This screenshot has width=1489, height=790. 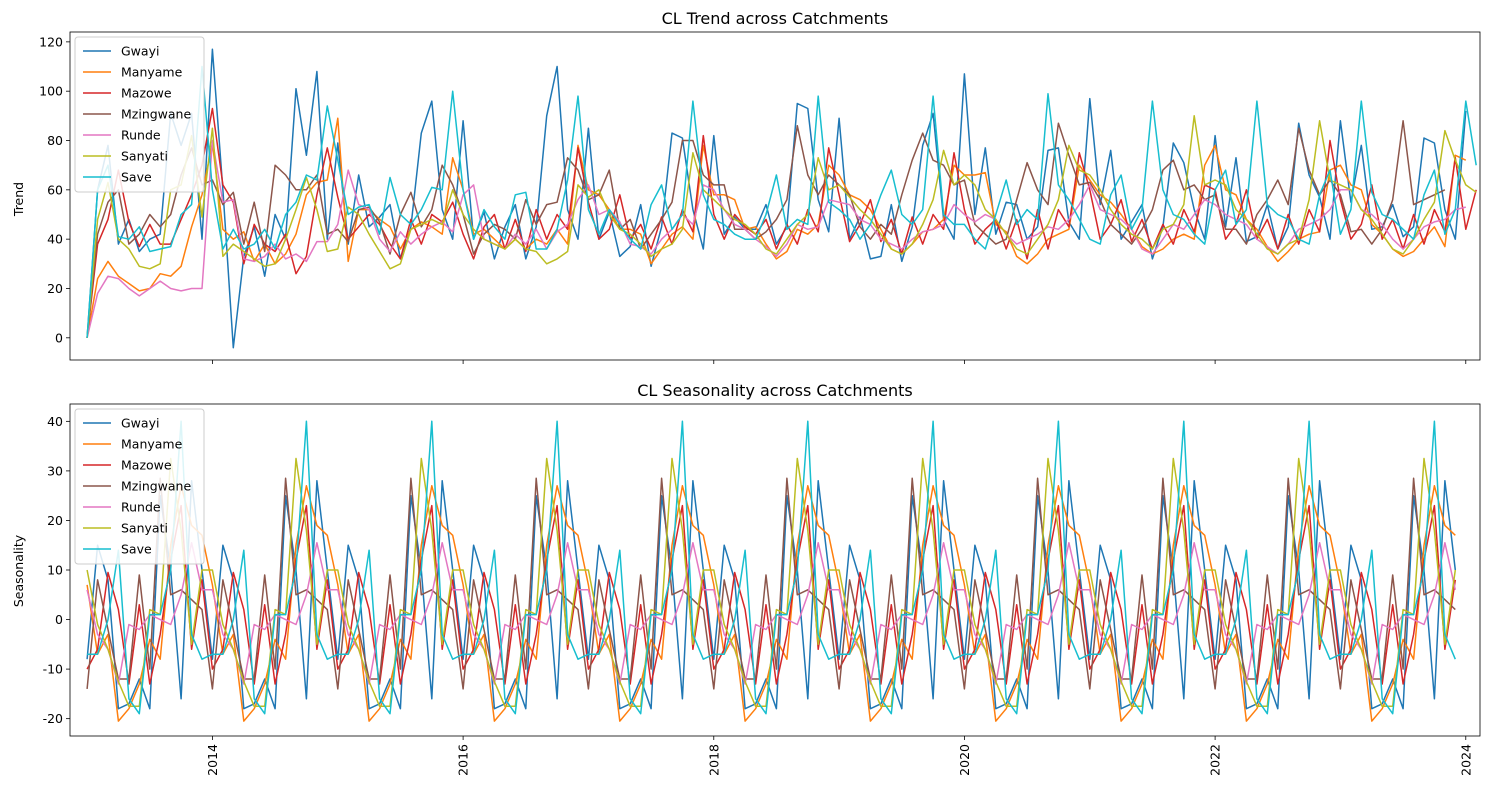 I want to click on y-tick-label: 80, so click(x=55, y=140).